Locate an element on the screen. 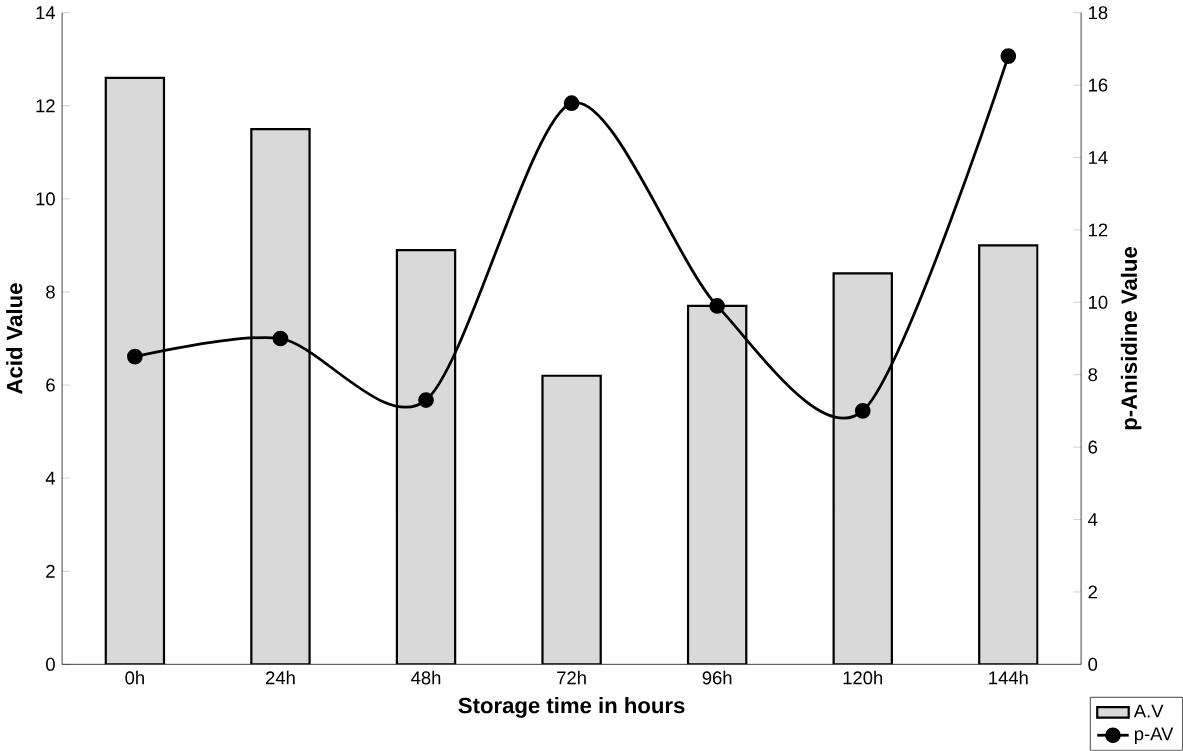 This screenshot has height=751, width=1183. y2-tick-label: 16 is located at coordinates (1098, 85).